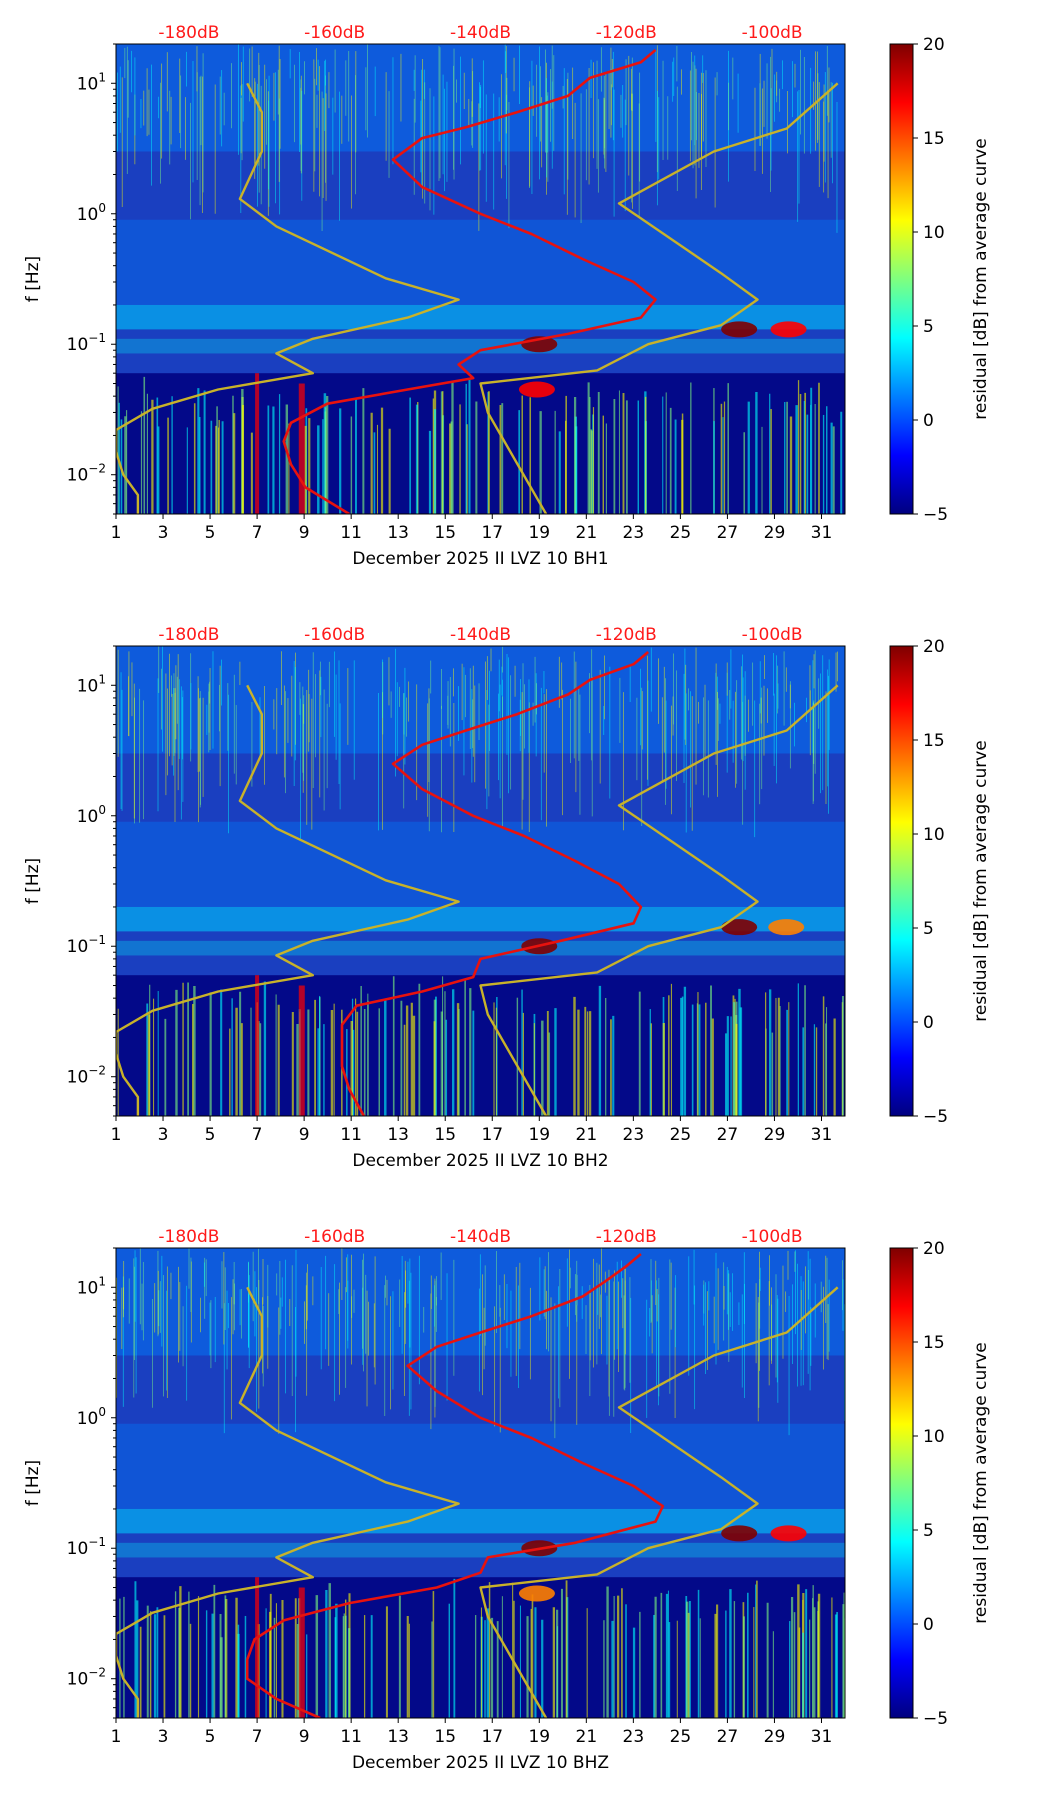 This screenshot has width=1052, height=1810. Describe the element at coordinates (33, 1483) in the screenshot. I see `y-axis-label: f [Hz]` at that location.